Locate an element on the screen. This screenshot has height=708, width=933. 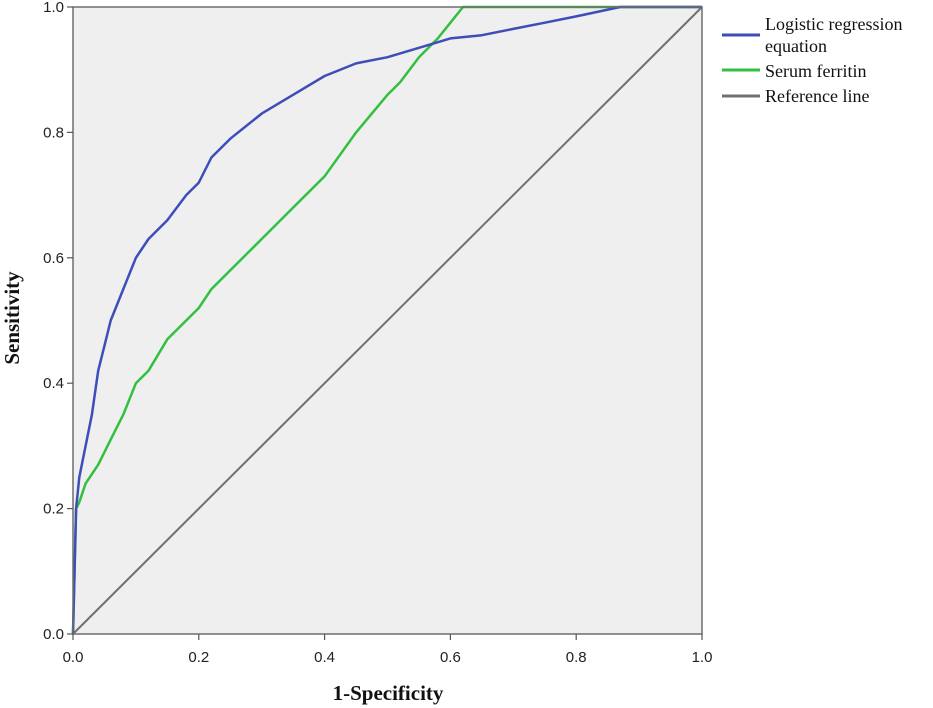
x-axis-title: 1-Specificity is located at coordinates (388, 693).